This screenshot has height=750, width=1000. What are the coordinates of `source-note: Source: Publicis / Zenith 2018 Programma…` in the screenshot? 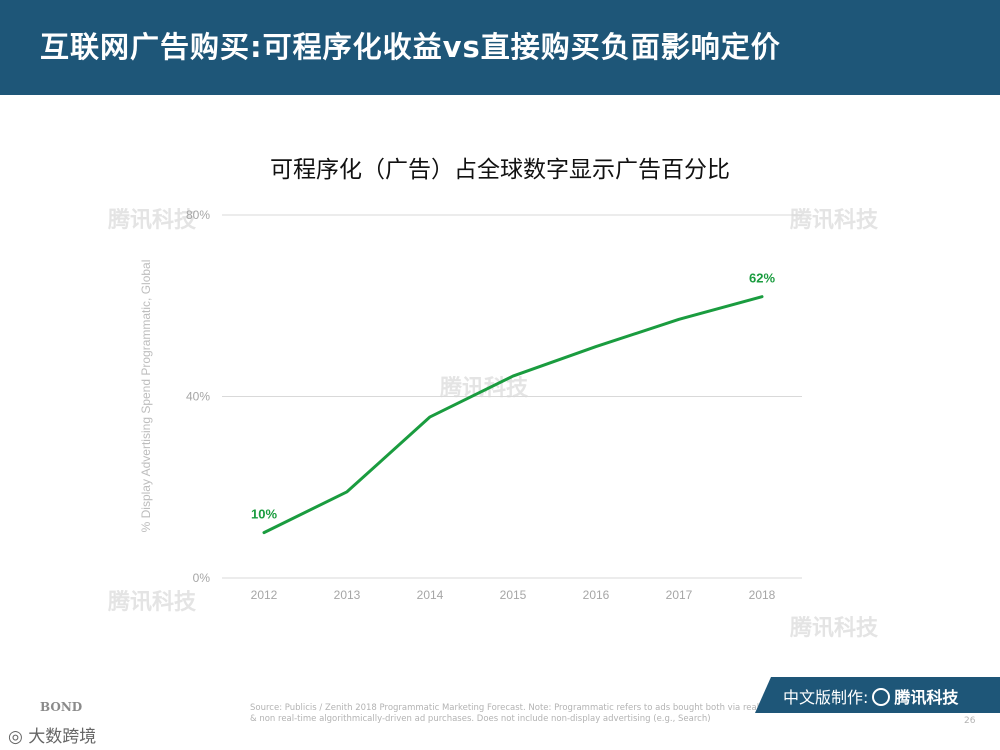 It's located at (520, 714).